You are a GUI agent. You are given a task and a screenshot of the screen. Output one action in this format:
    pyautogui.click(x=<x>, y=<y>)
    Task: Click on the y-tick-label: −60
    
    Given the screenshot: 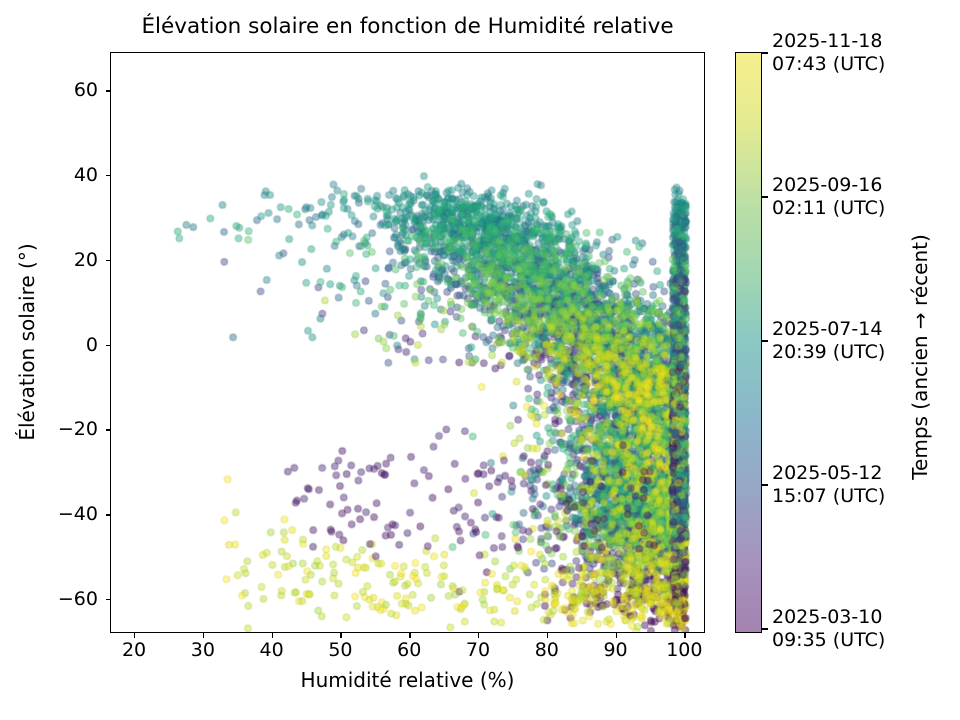 What is the action you would take?
    pyautogui.click(x=77, y=599)
    